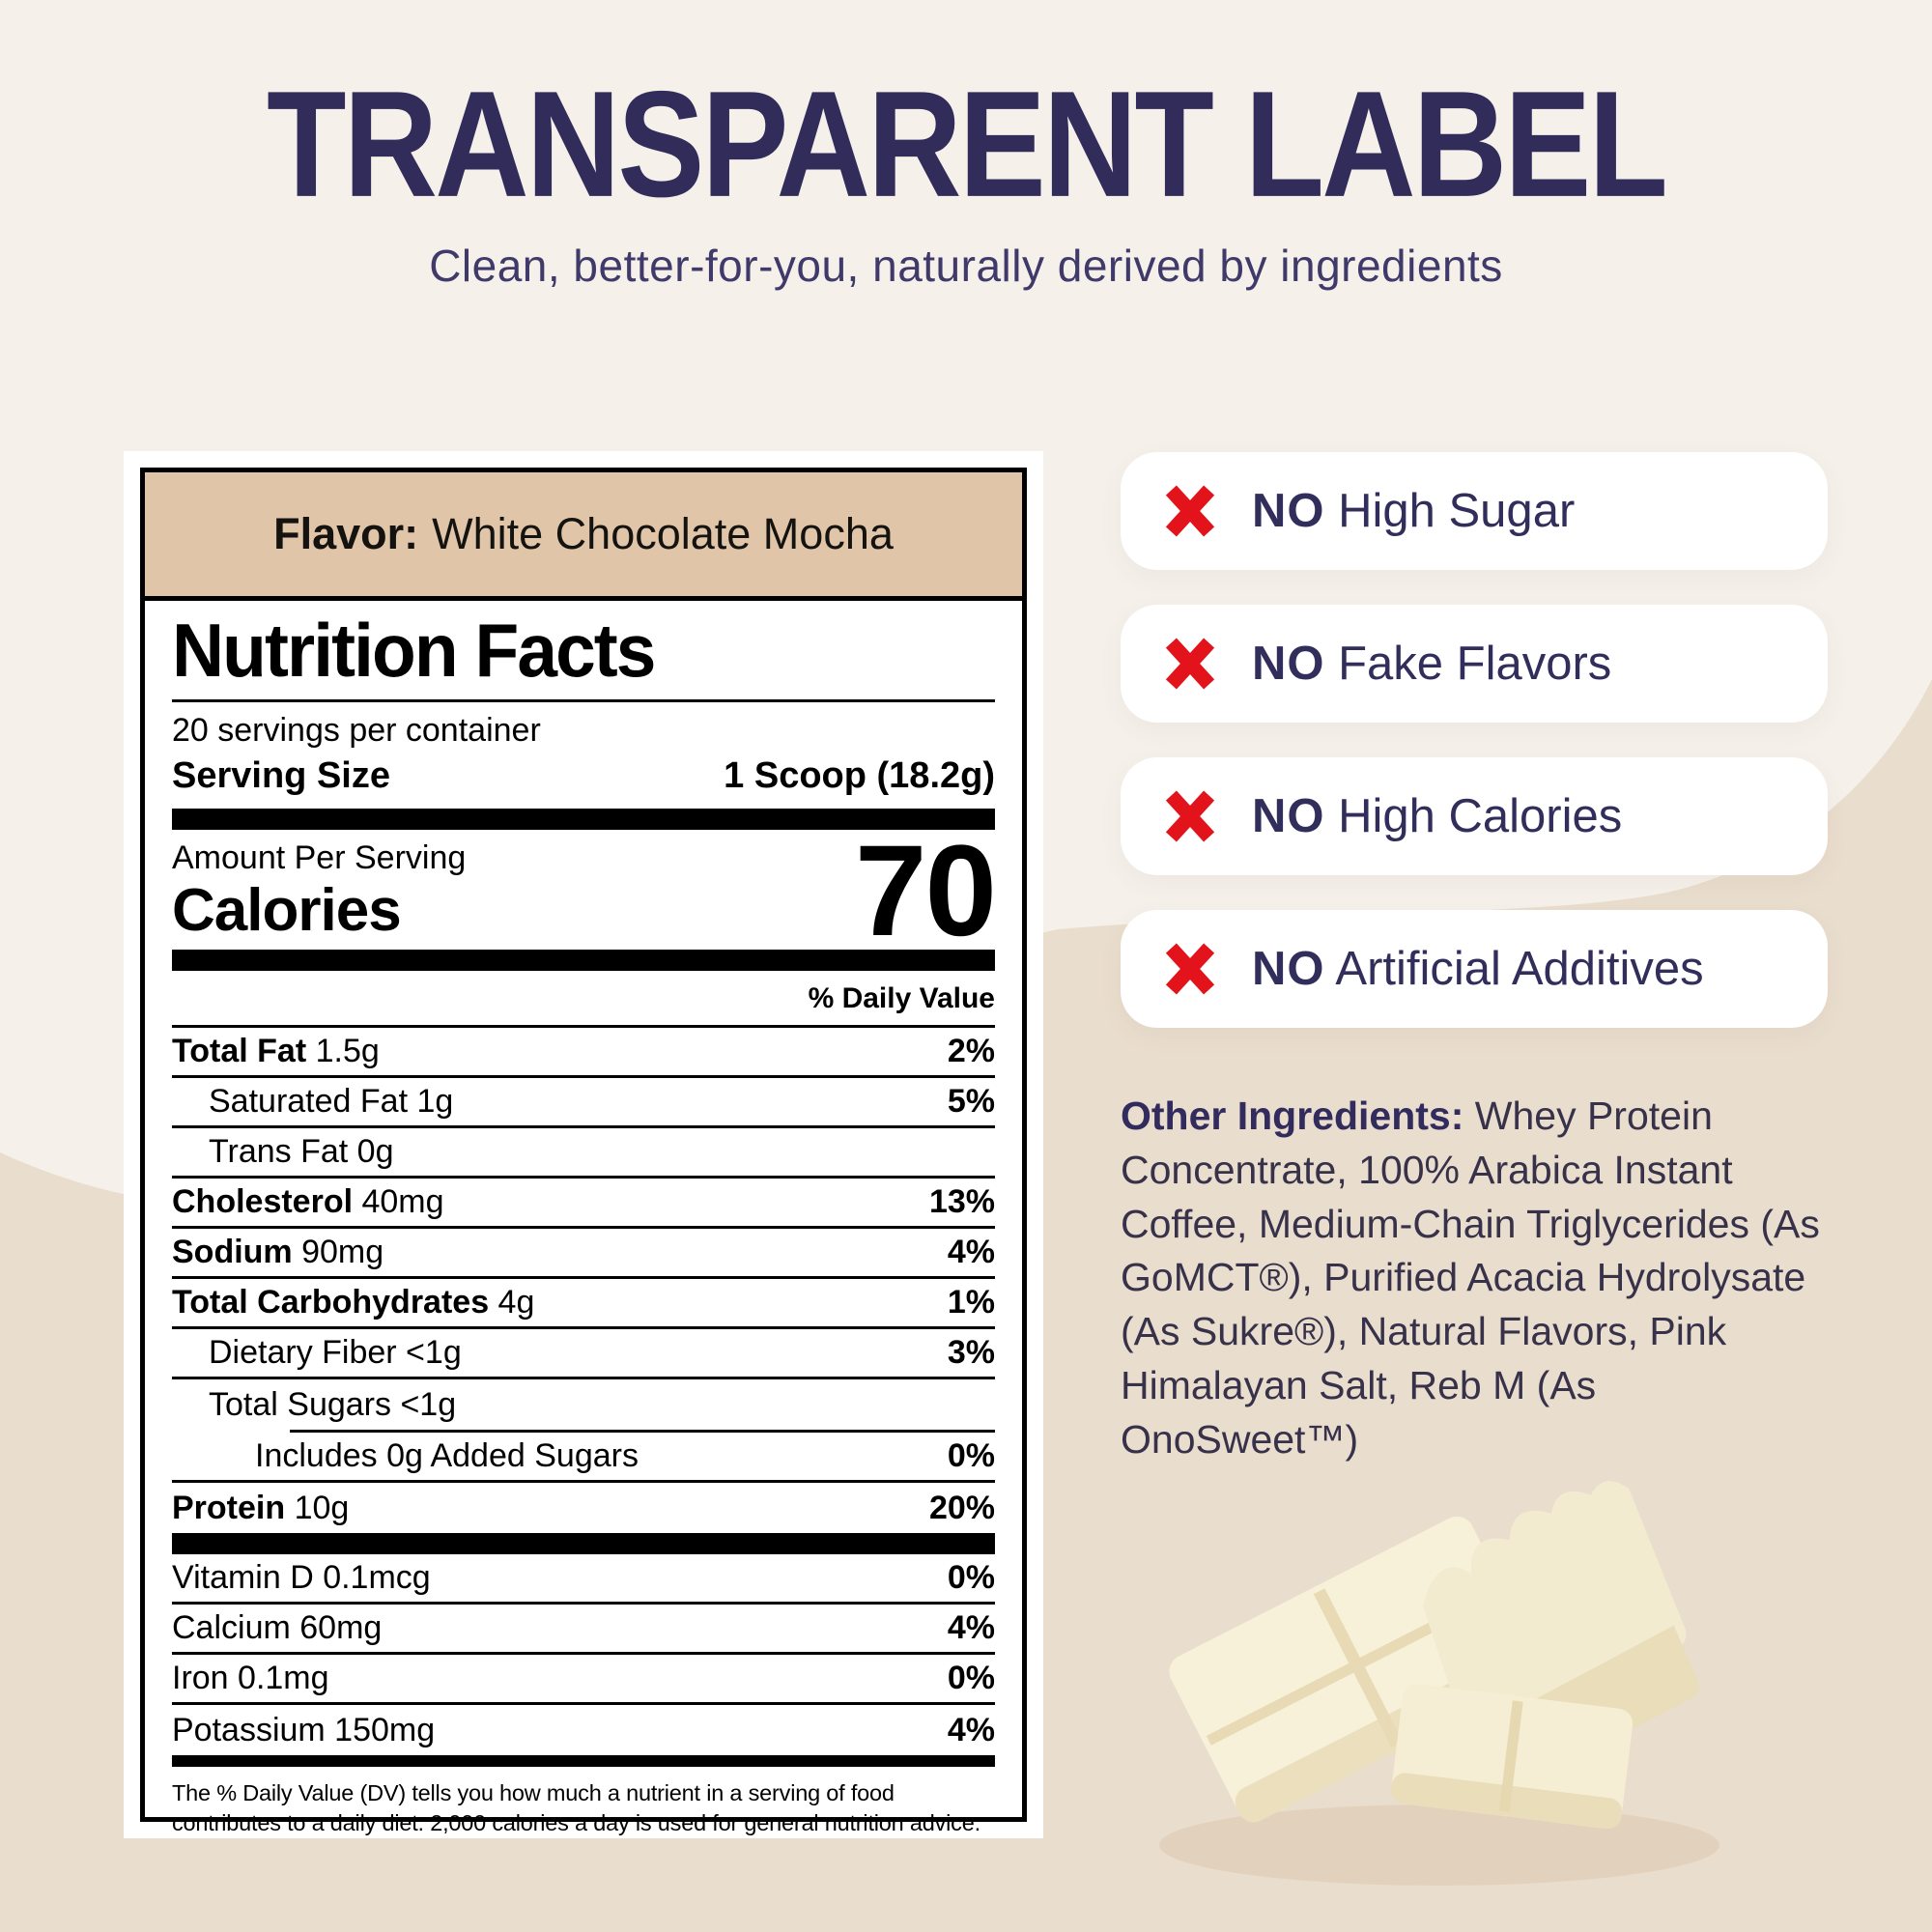  I want to click on vitamin-row-potassium: Potassium 150mg 4%, so click(583, 1729).